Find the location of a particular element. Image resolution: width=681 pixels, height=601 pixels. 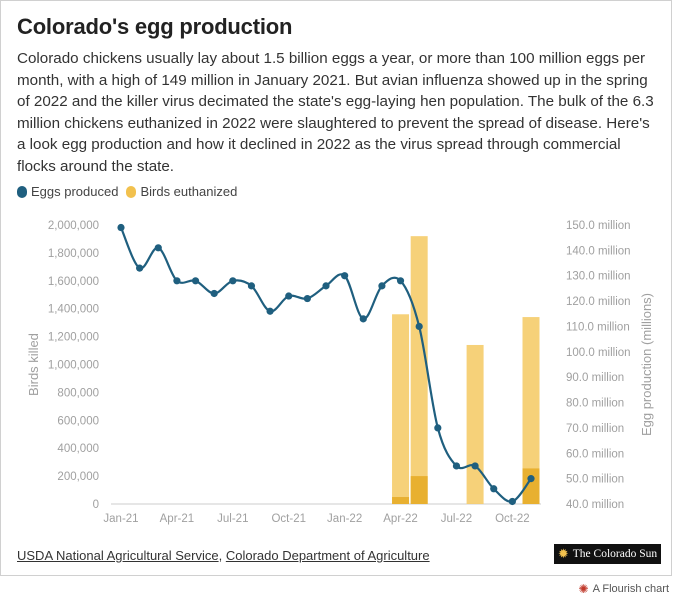

x-tick-label: Oct-22 is located at coordinates (512, 519).